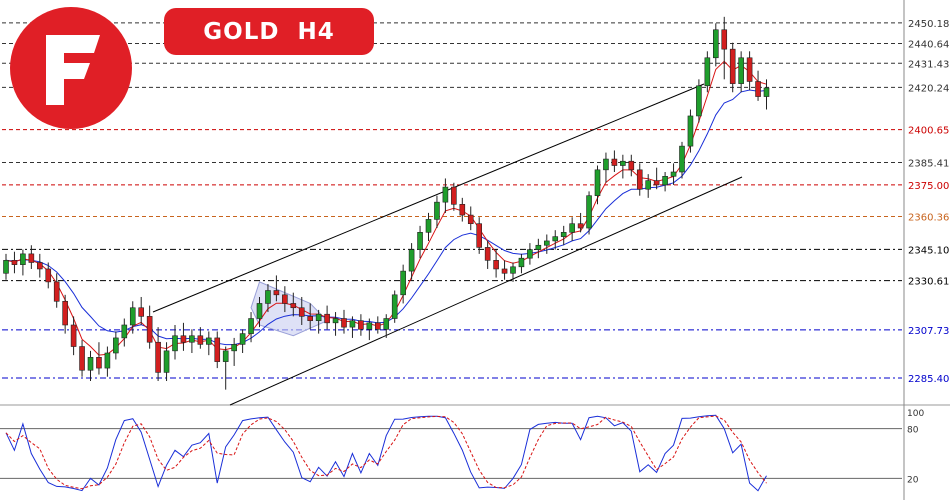 This screenshot has height=500, width=950. Describe the element at coordinates (928, 379) in the screenshot. I see `price-label: 2285.40` at that location.